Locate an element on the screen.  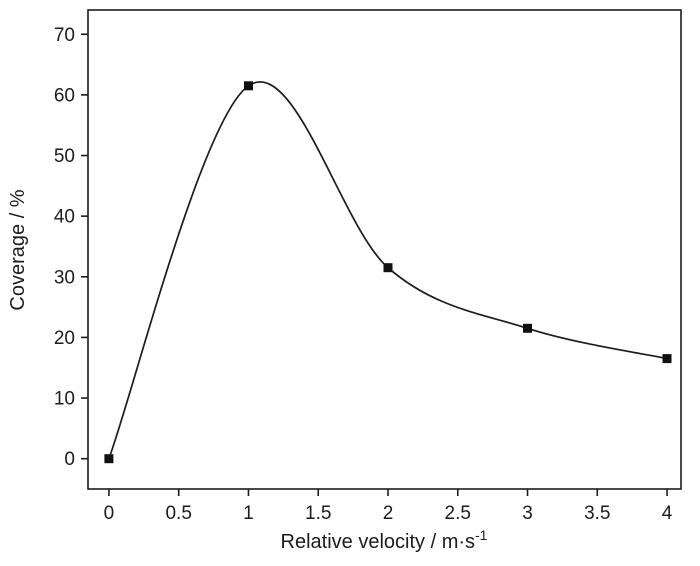
y-axis-title: Coverage / % is located at coordinates (18, 249).